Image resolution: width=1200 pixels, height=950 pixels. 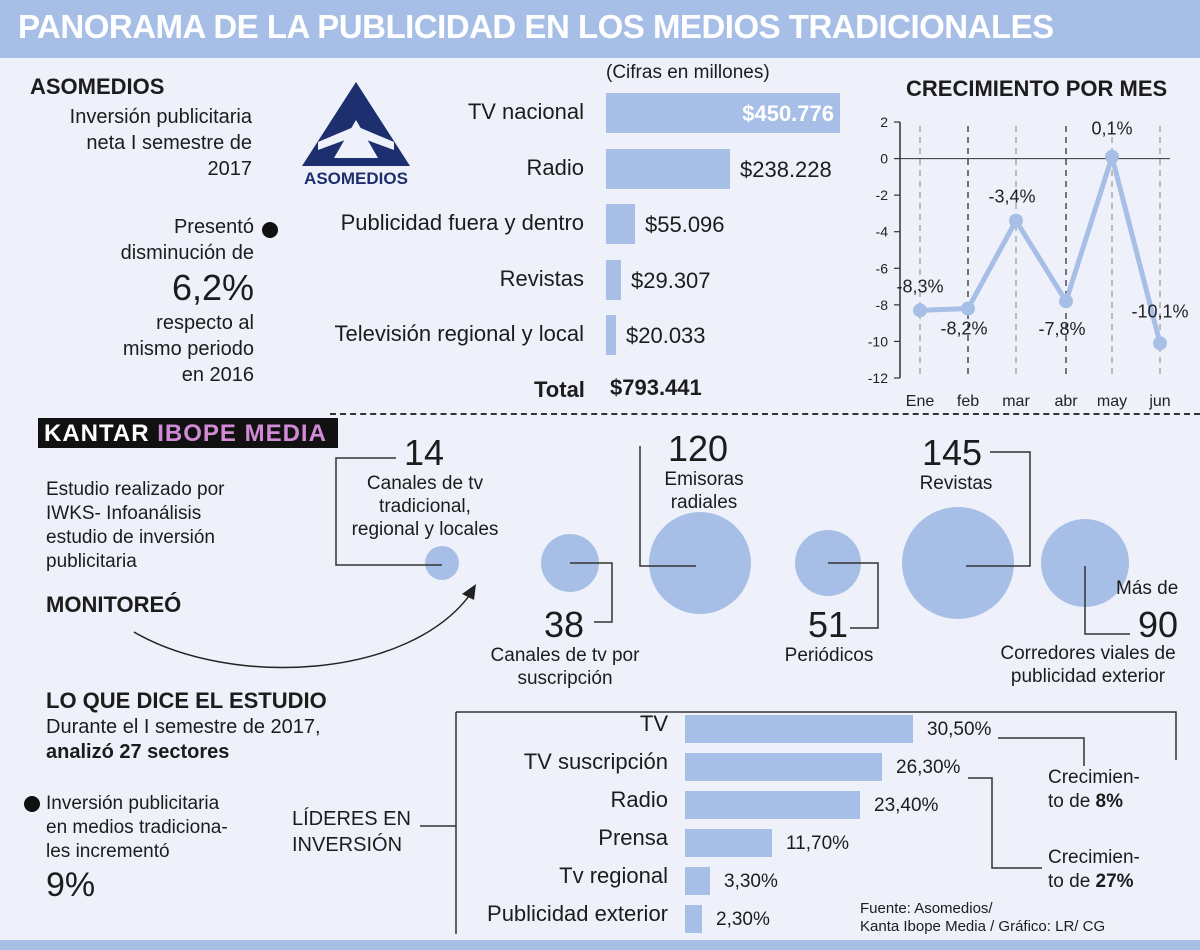 What do you see at coordinates (798, 822) in the screenshot?
I see `leaders-connectors` at bounding box center [798, 822].